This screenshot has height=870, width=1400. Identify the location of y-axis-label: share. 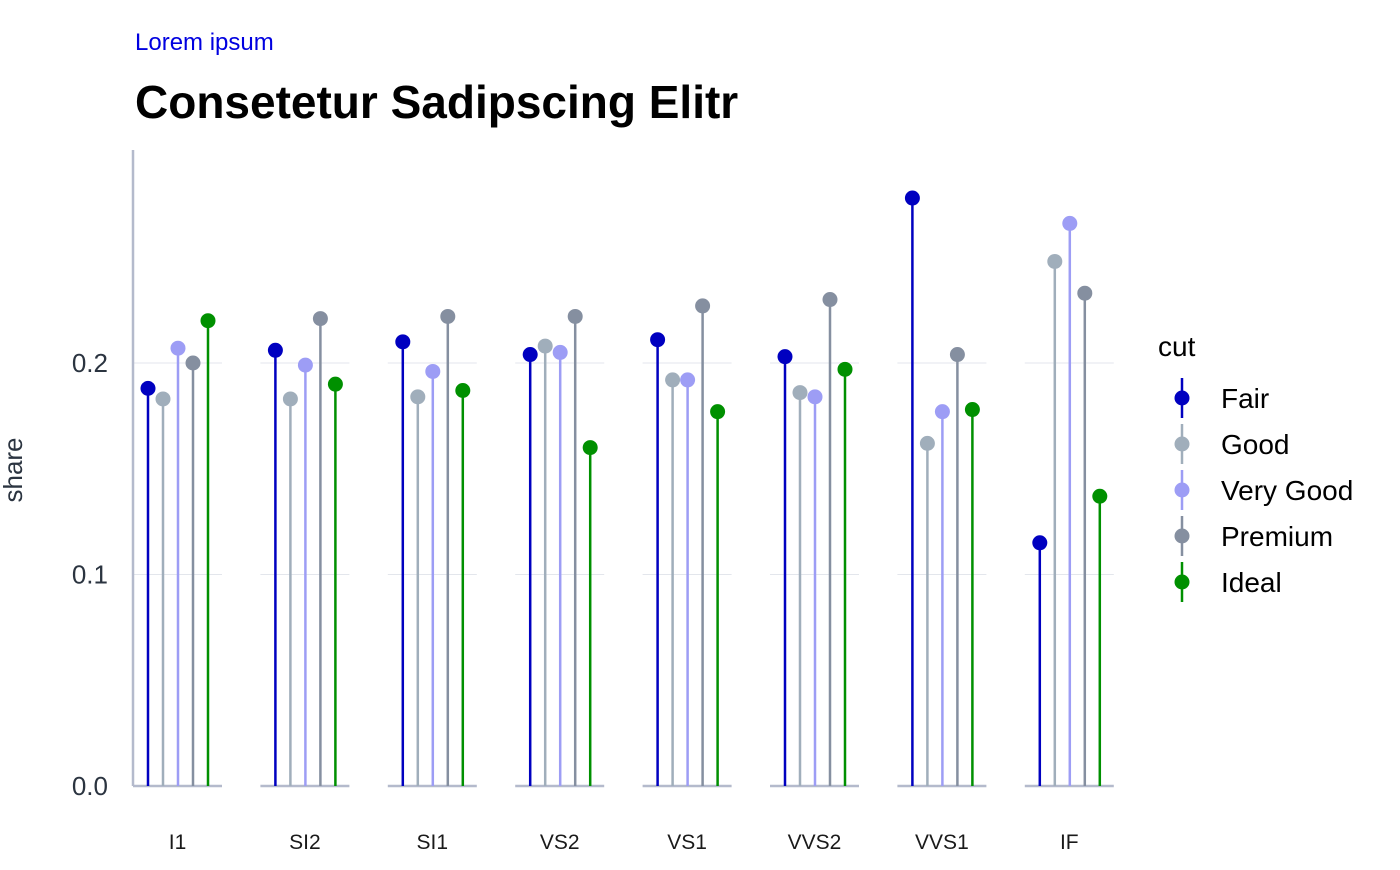
(14, 469).